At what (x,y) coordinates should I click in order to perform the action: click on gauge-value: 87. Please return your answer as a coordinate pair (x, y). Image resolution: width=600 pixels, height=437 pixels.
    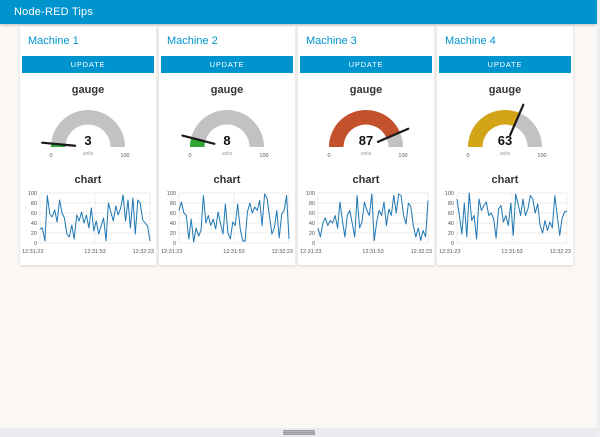
    Looking at the image, I should click on (366, 140).